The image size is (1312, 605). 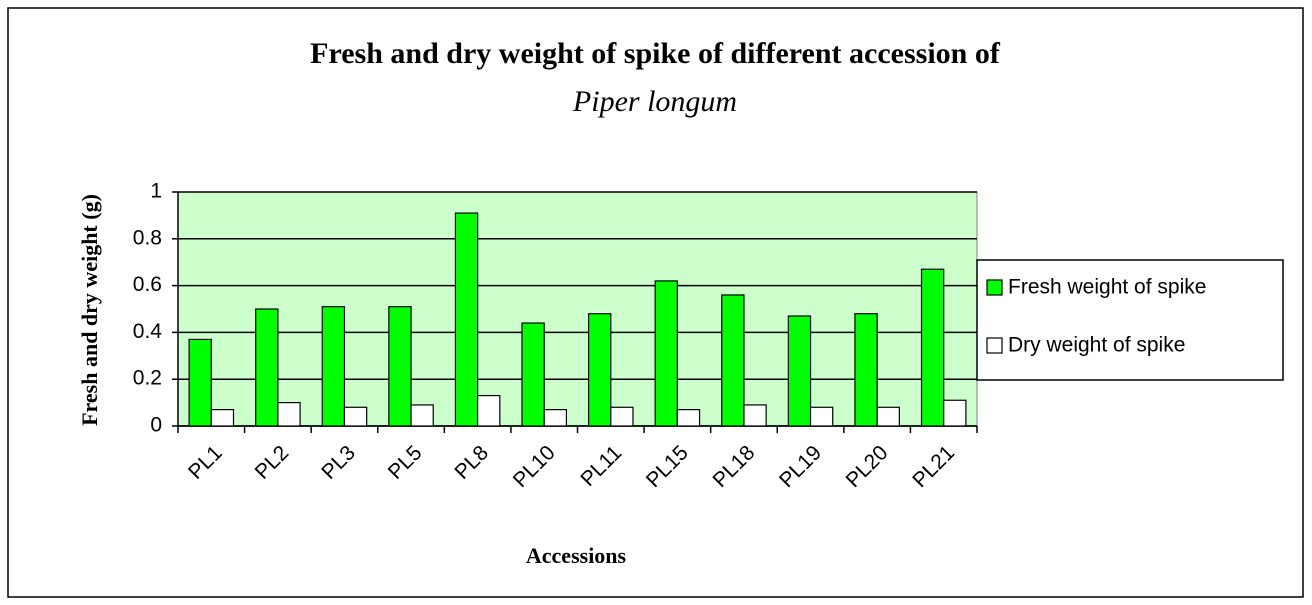 What do you see at coordinates (147, 378) in the screenshot?
I see `y-tick-label: 0.2` at bounding box center [147, 378].